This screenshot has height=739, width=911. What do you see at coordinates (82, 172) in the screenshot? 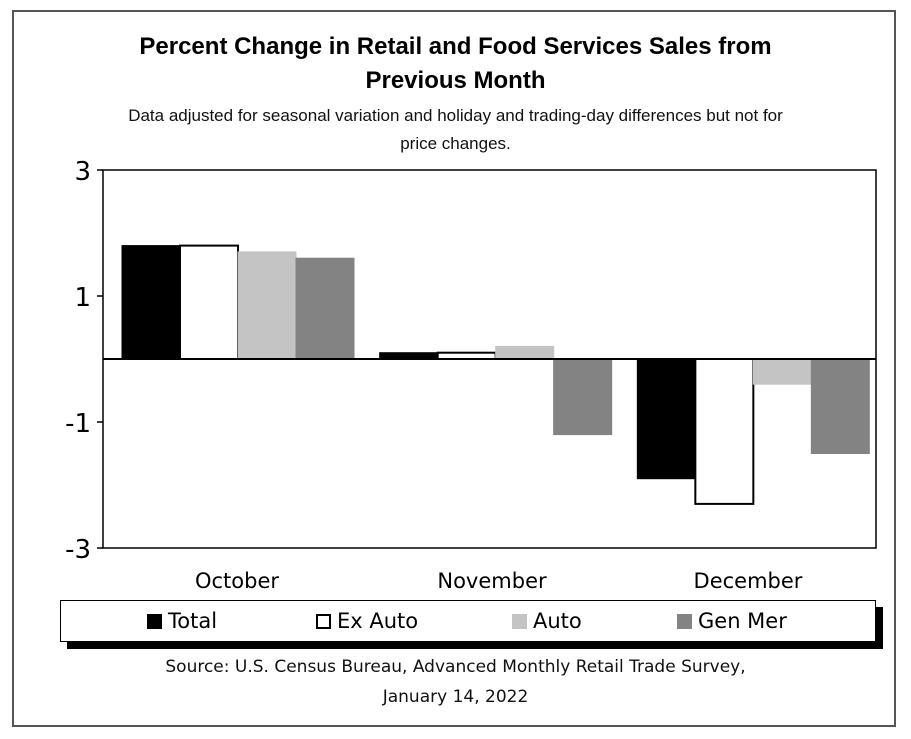
I see `y-tick-label: 3` at bounding box center [82, 172].